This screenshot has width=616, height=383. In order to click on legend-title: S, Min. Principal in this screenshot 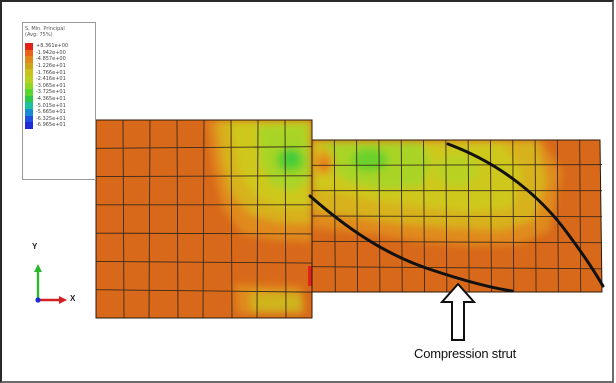, I will do `click(45, 29)`.